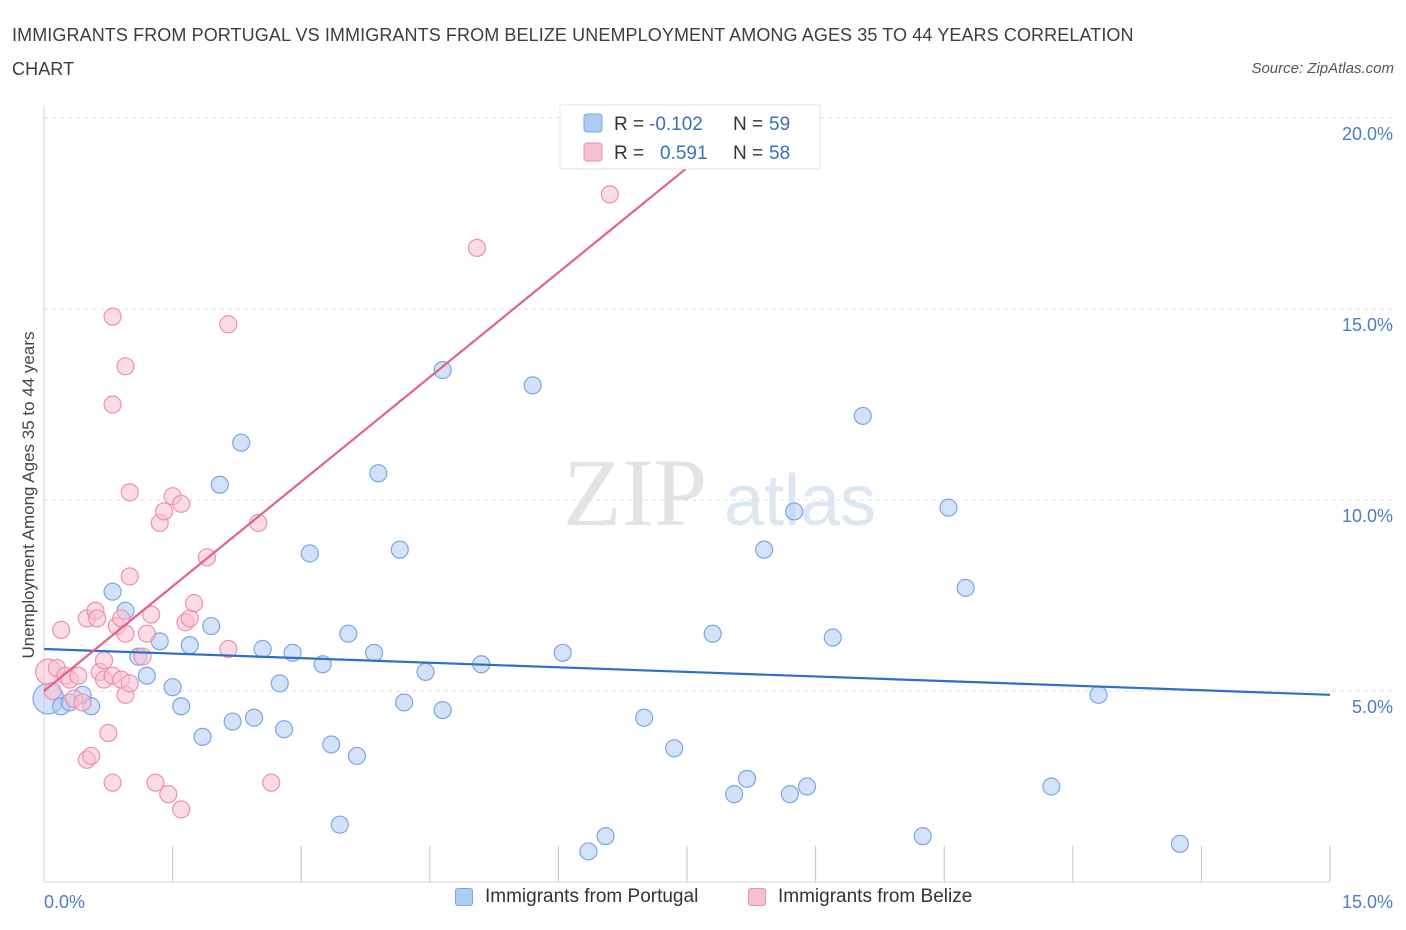  Describe the element at coordinates (690, 137) in the screenshot. I see `correlation-legend: R = -0.102 N = 59 R = 0.591 N = 58` at that location.